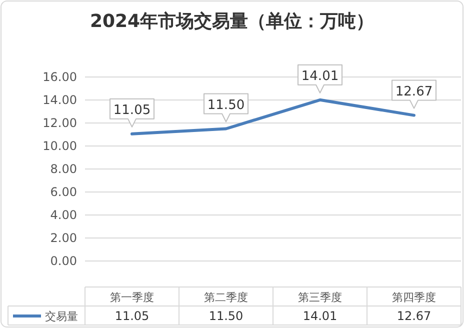 The image size is (464, 328). Describe the element at coordinates (63, 192) in the screenshot. I see `y-tick-label: 6.00` at that location.